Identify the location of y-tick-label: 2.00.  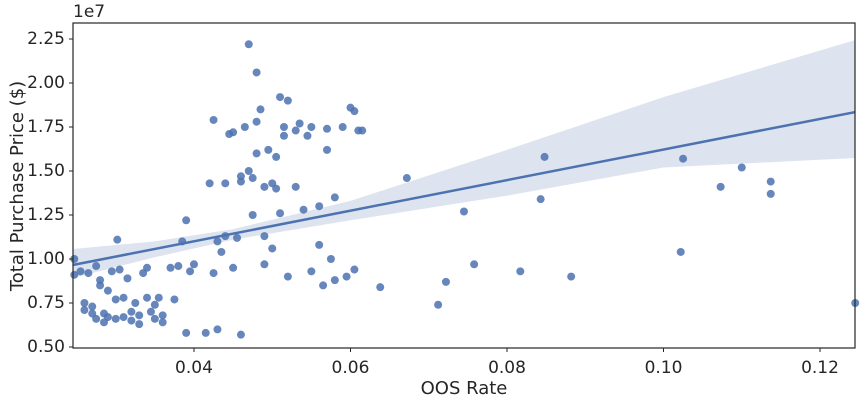
(46, 83).